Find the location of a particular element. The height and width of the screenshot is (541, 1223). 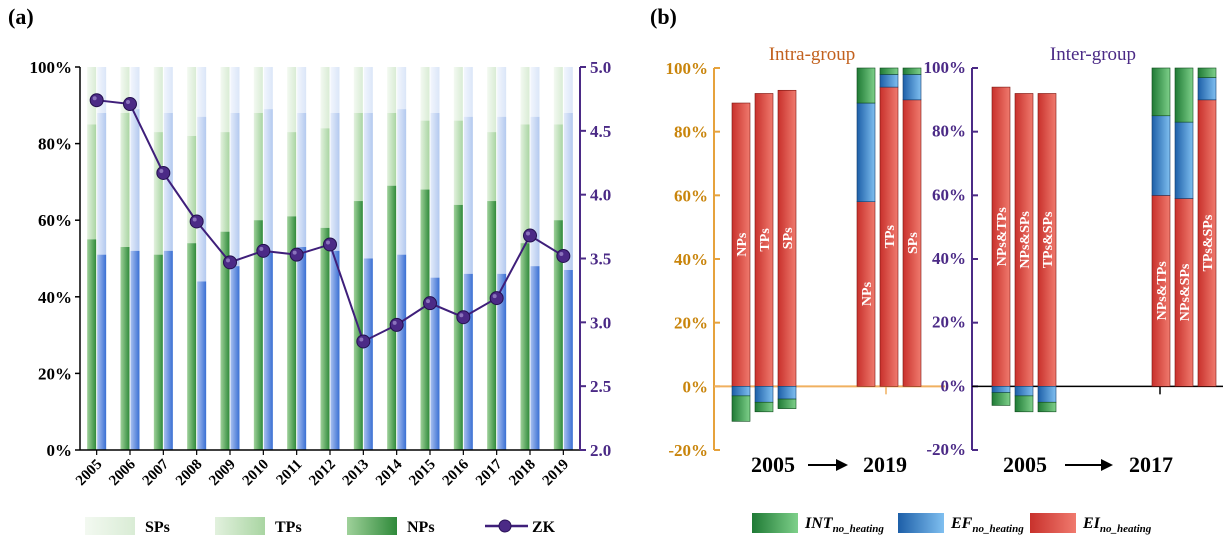

bar-blue-inner-2008 is located at coordinates (202, 365).